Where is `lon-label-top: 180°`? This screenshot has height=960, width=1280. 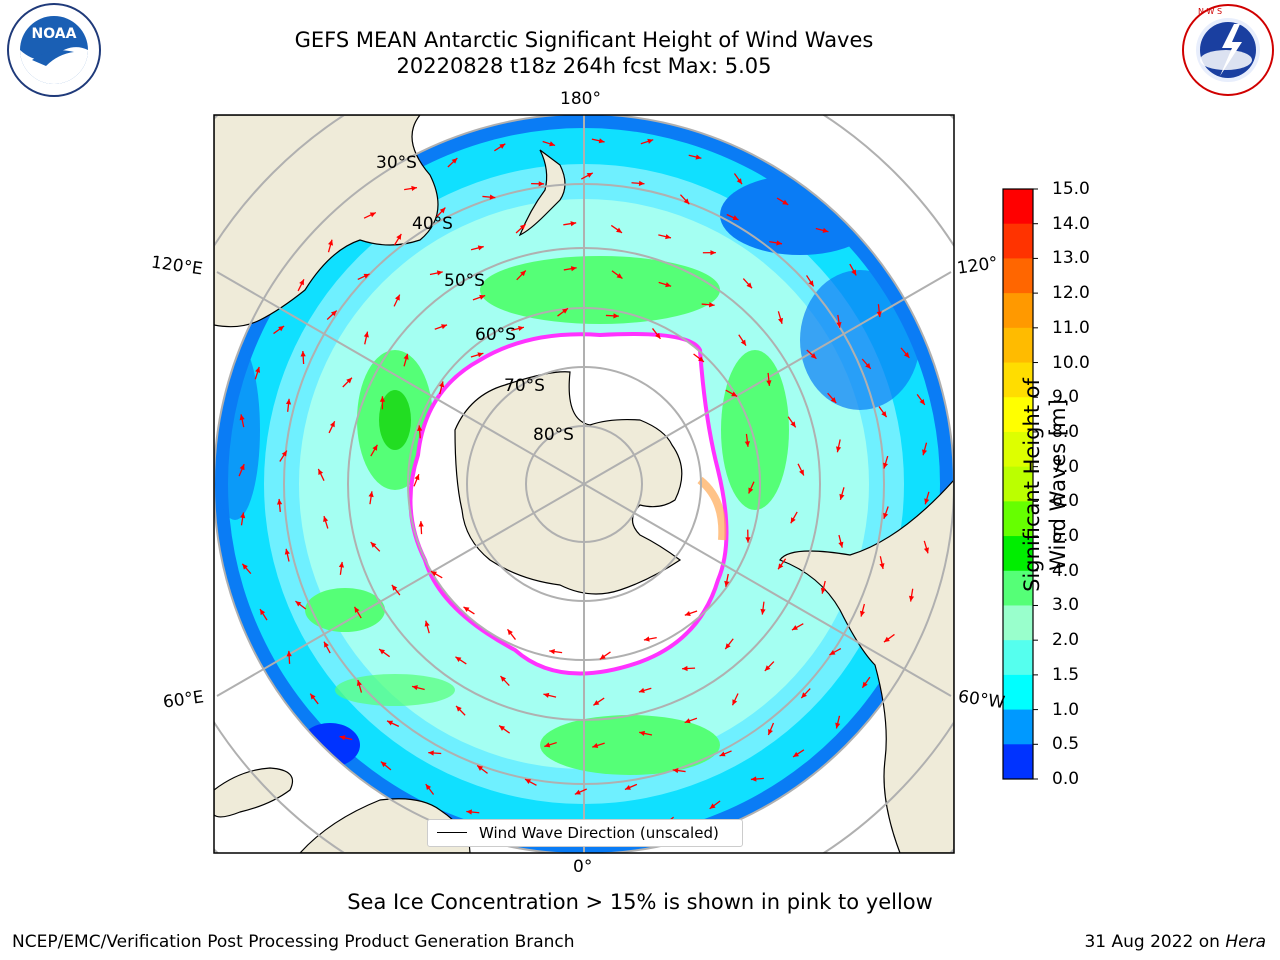
lon-label-top: 180° is located at coordinates (580, 99).